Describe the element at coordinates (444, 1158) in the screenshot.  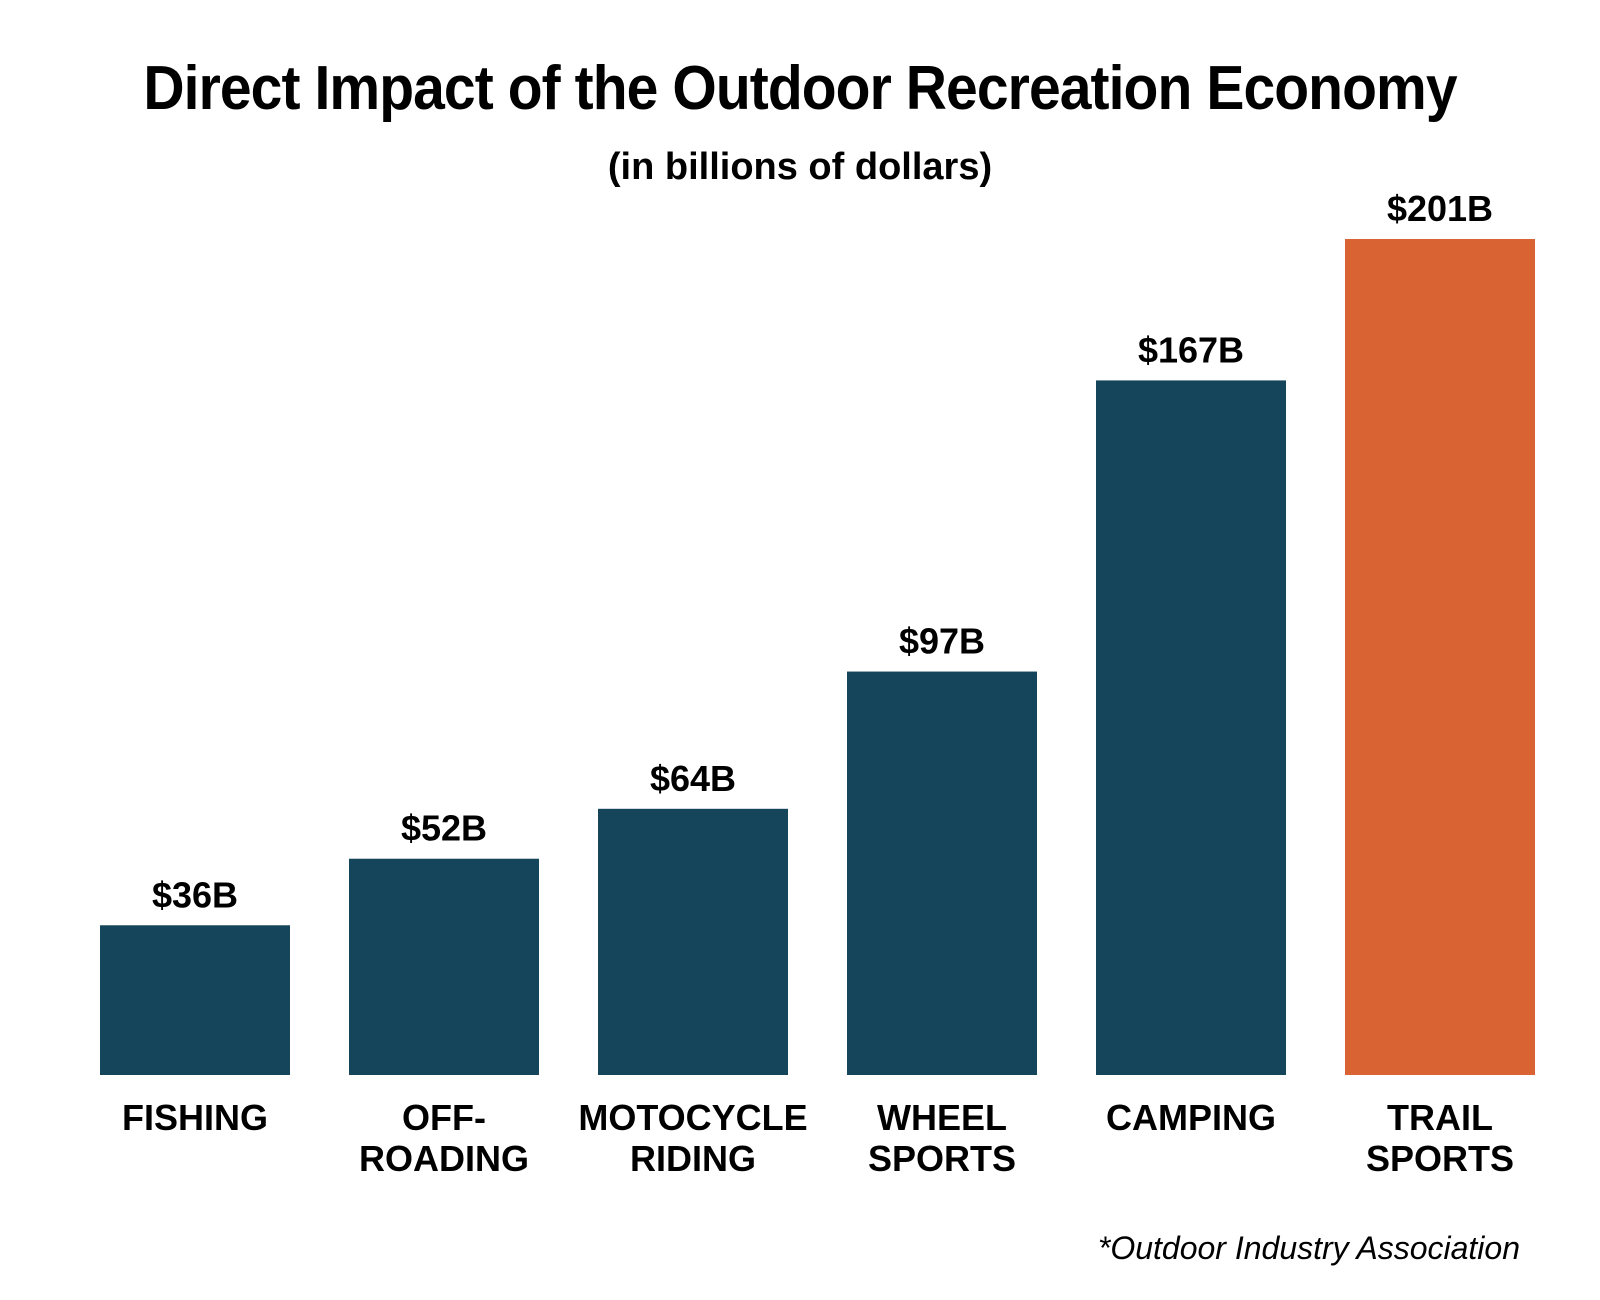
I see `category-label-1-line-1: ROADING` at that location.